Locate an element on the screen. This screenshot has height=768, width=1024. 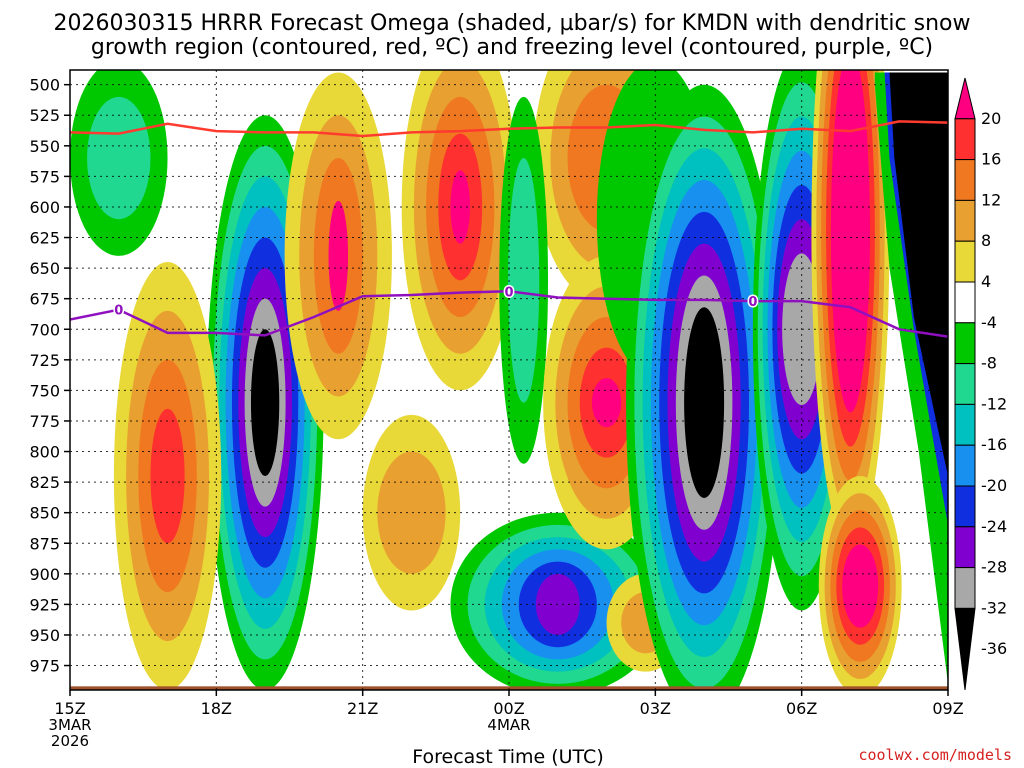
x-tick-label: 21Z is located at coordinates (362, 708).